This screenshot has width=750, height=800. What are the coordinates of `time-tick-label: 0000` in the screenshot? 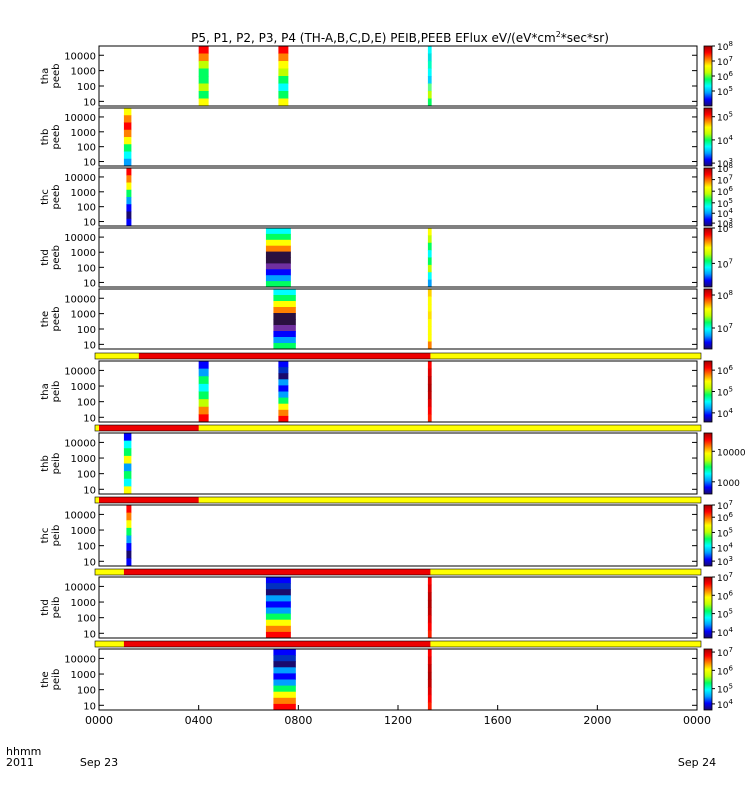 It's located at (697, 720).